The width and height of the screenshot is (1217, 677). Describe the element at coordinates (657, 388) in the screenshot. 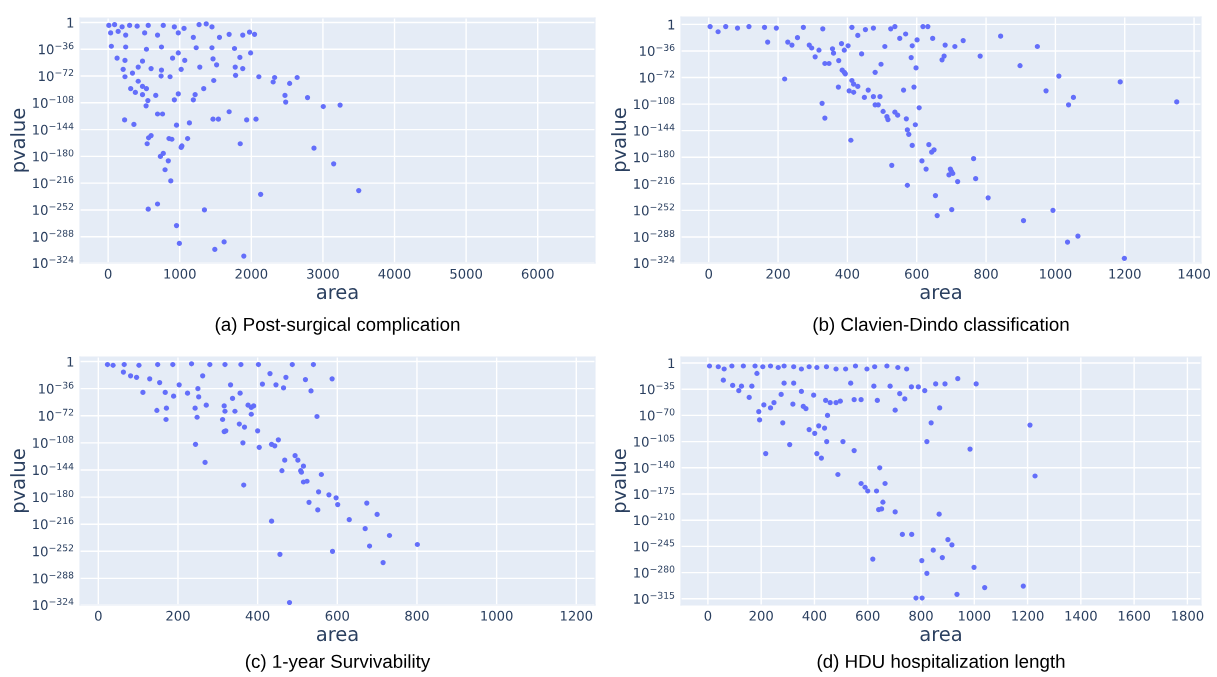

I see `y-tick-label: 10$^{−35}$` at that location.